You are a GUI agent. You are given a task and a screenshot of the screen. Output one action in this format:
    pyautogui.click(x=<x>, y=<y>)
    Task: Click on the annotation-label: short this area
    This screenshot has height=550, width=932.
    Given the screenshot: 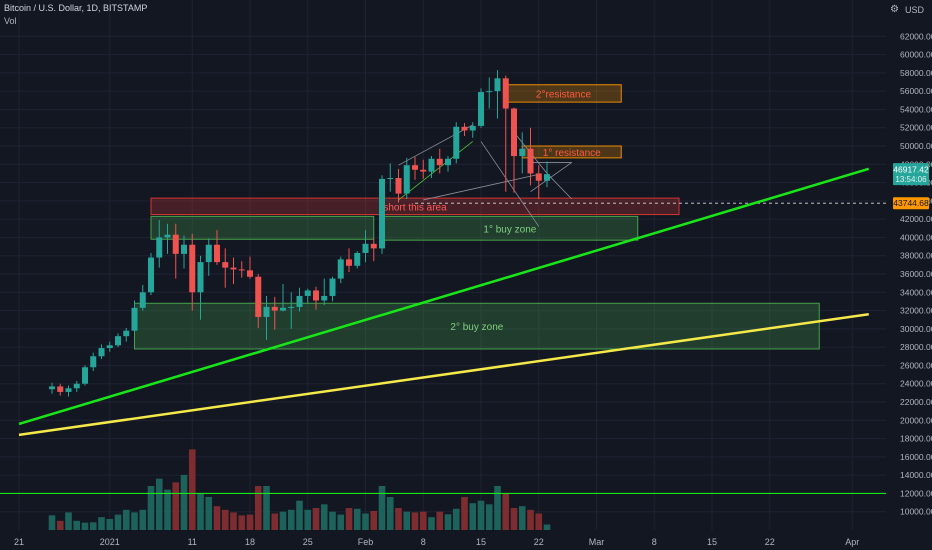 What is the action you would take?
    pyautogui.click(x=415, y=207)
    